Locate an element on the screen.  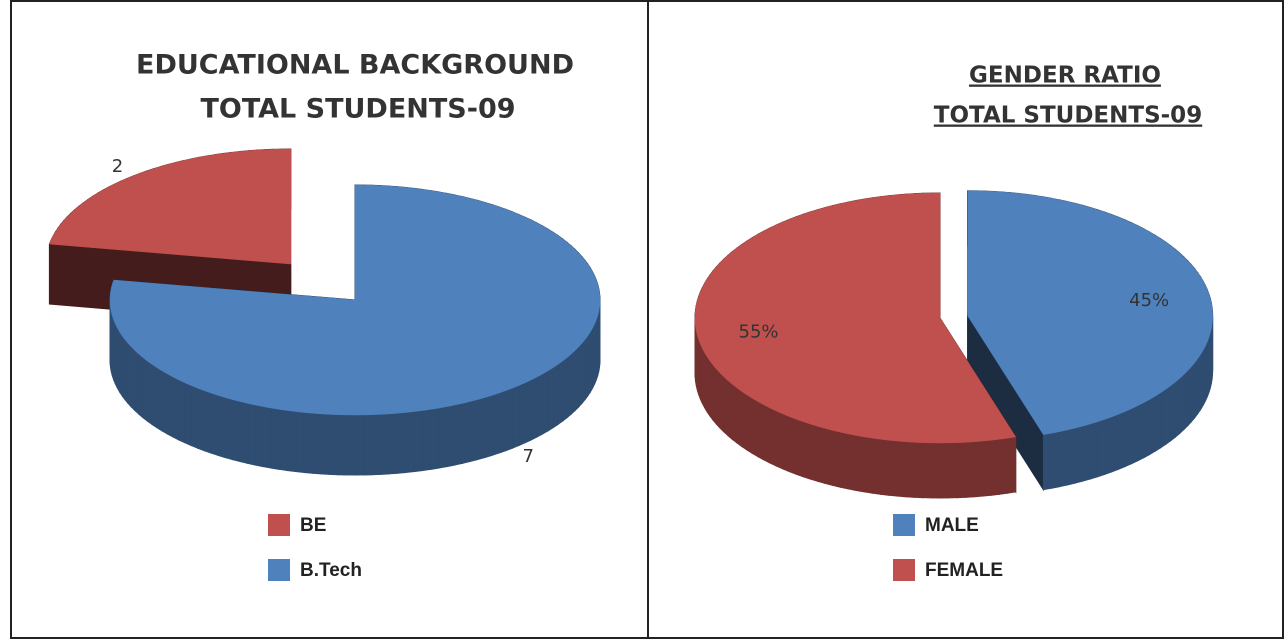
data-label: 45% is located at coordinates (1149, 300).